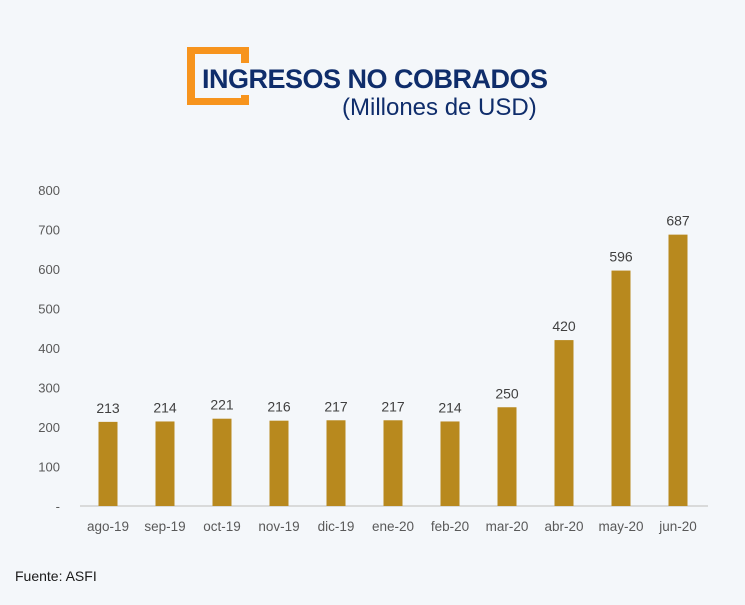 Image resolution: width=745 pixels, height=605 pixels. What do you see at coordinates (336, 526) in the screenshot?
I see `x-tick-label: dic-19` at bounding box center [336, 526].